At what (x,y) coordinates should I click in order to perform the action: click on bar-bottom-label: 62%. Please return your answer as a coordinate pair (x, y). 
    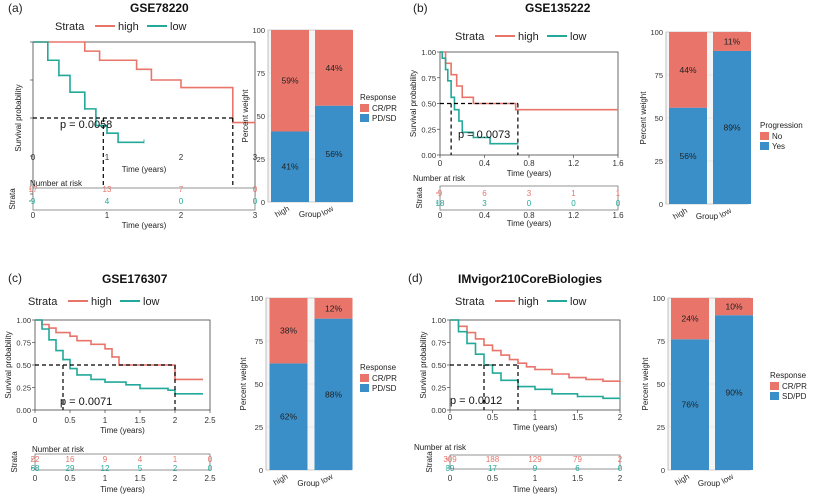
    Looking at the image, I should click on (288, 417).